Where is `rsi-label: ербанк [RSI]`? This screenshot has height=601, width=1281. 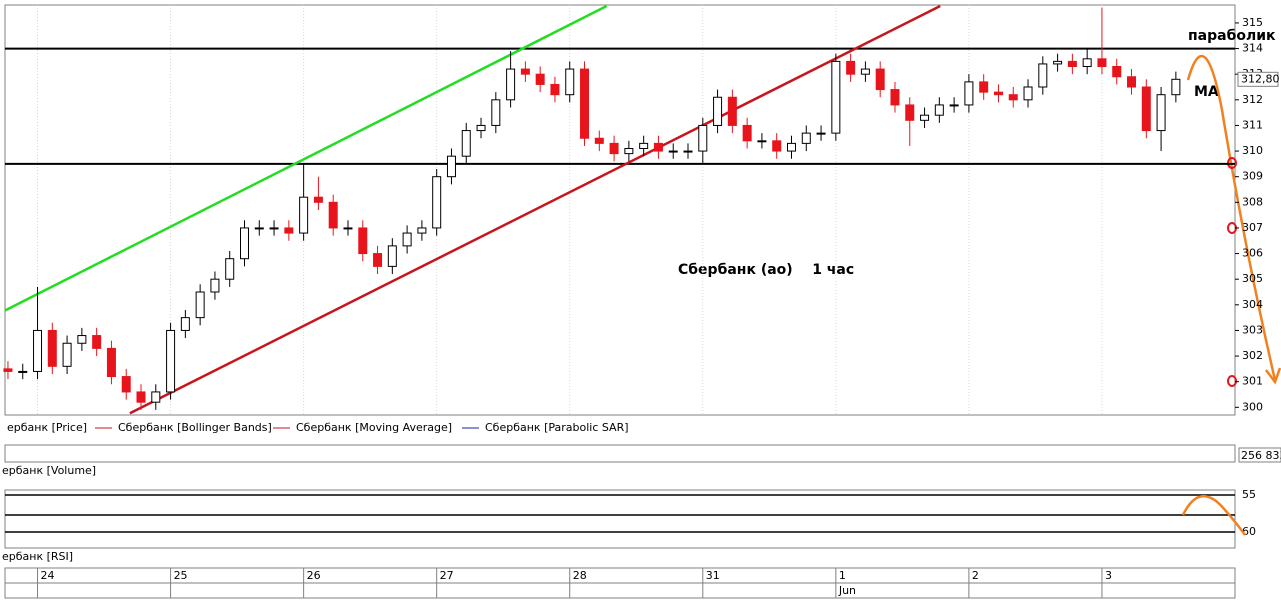
rsi-label: ербанк [RSI] is located at coordinates (37, 556).